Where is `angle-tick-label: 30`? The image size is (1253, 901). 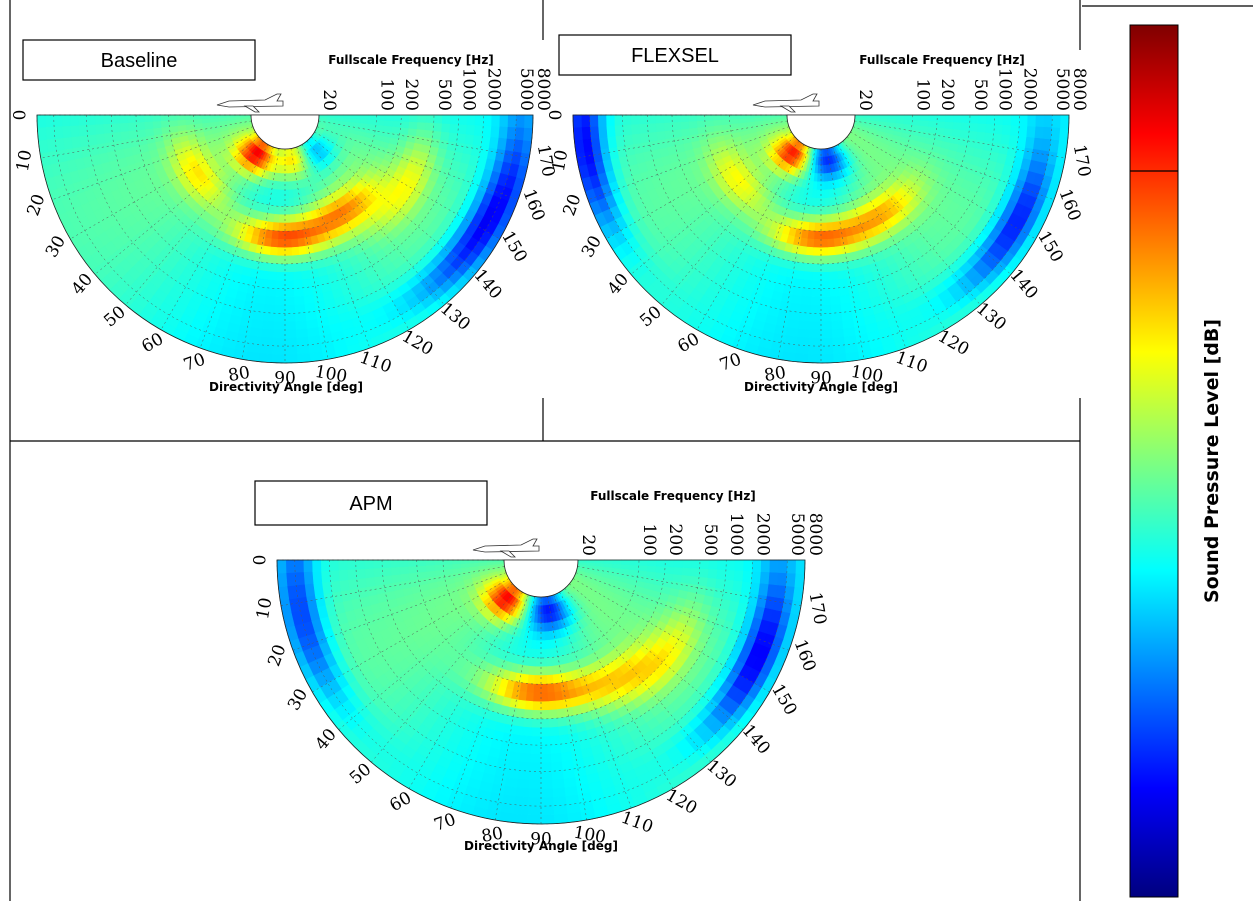
angle-tick-label: 30 is located at coordinates (592, 246).